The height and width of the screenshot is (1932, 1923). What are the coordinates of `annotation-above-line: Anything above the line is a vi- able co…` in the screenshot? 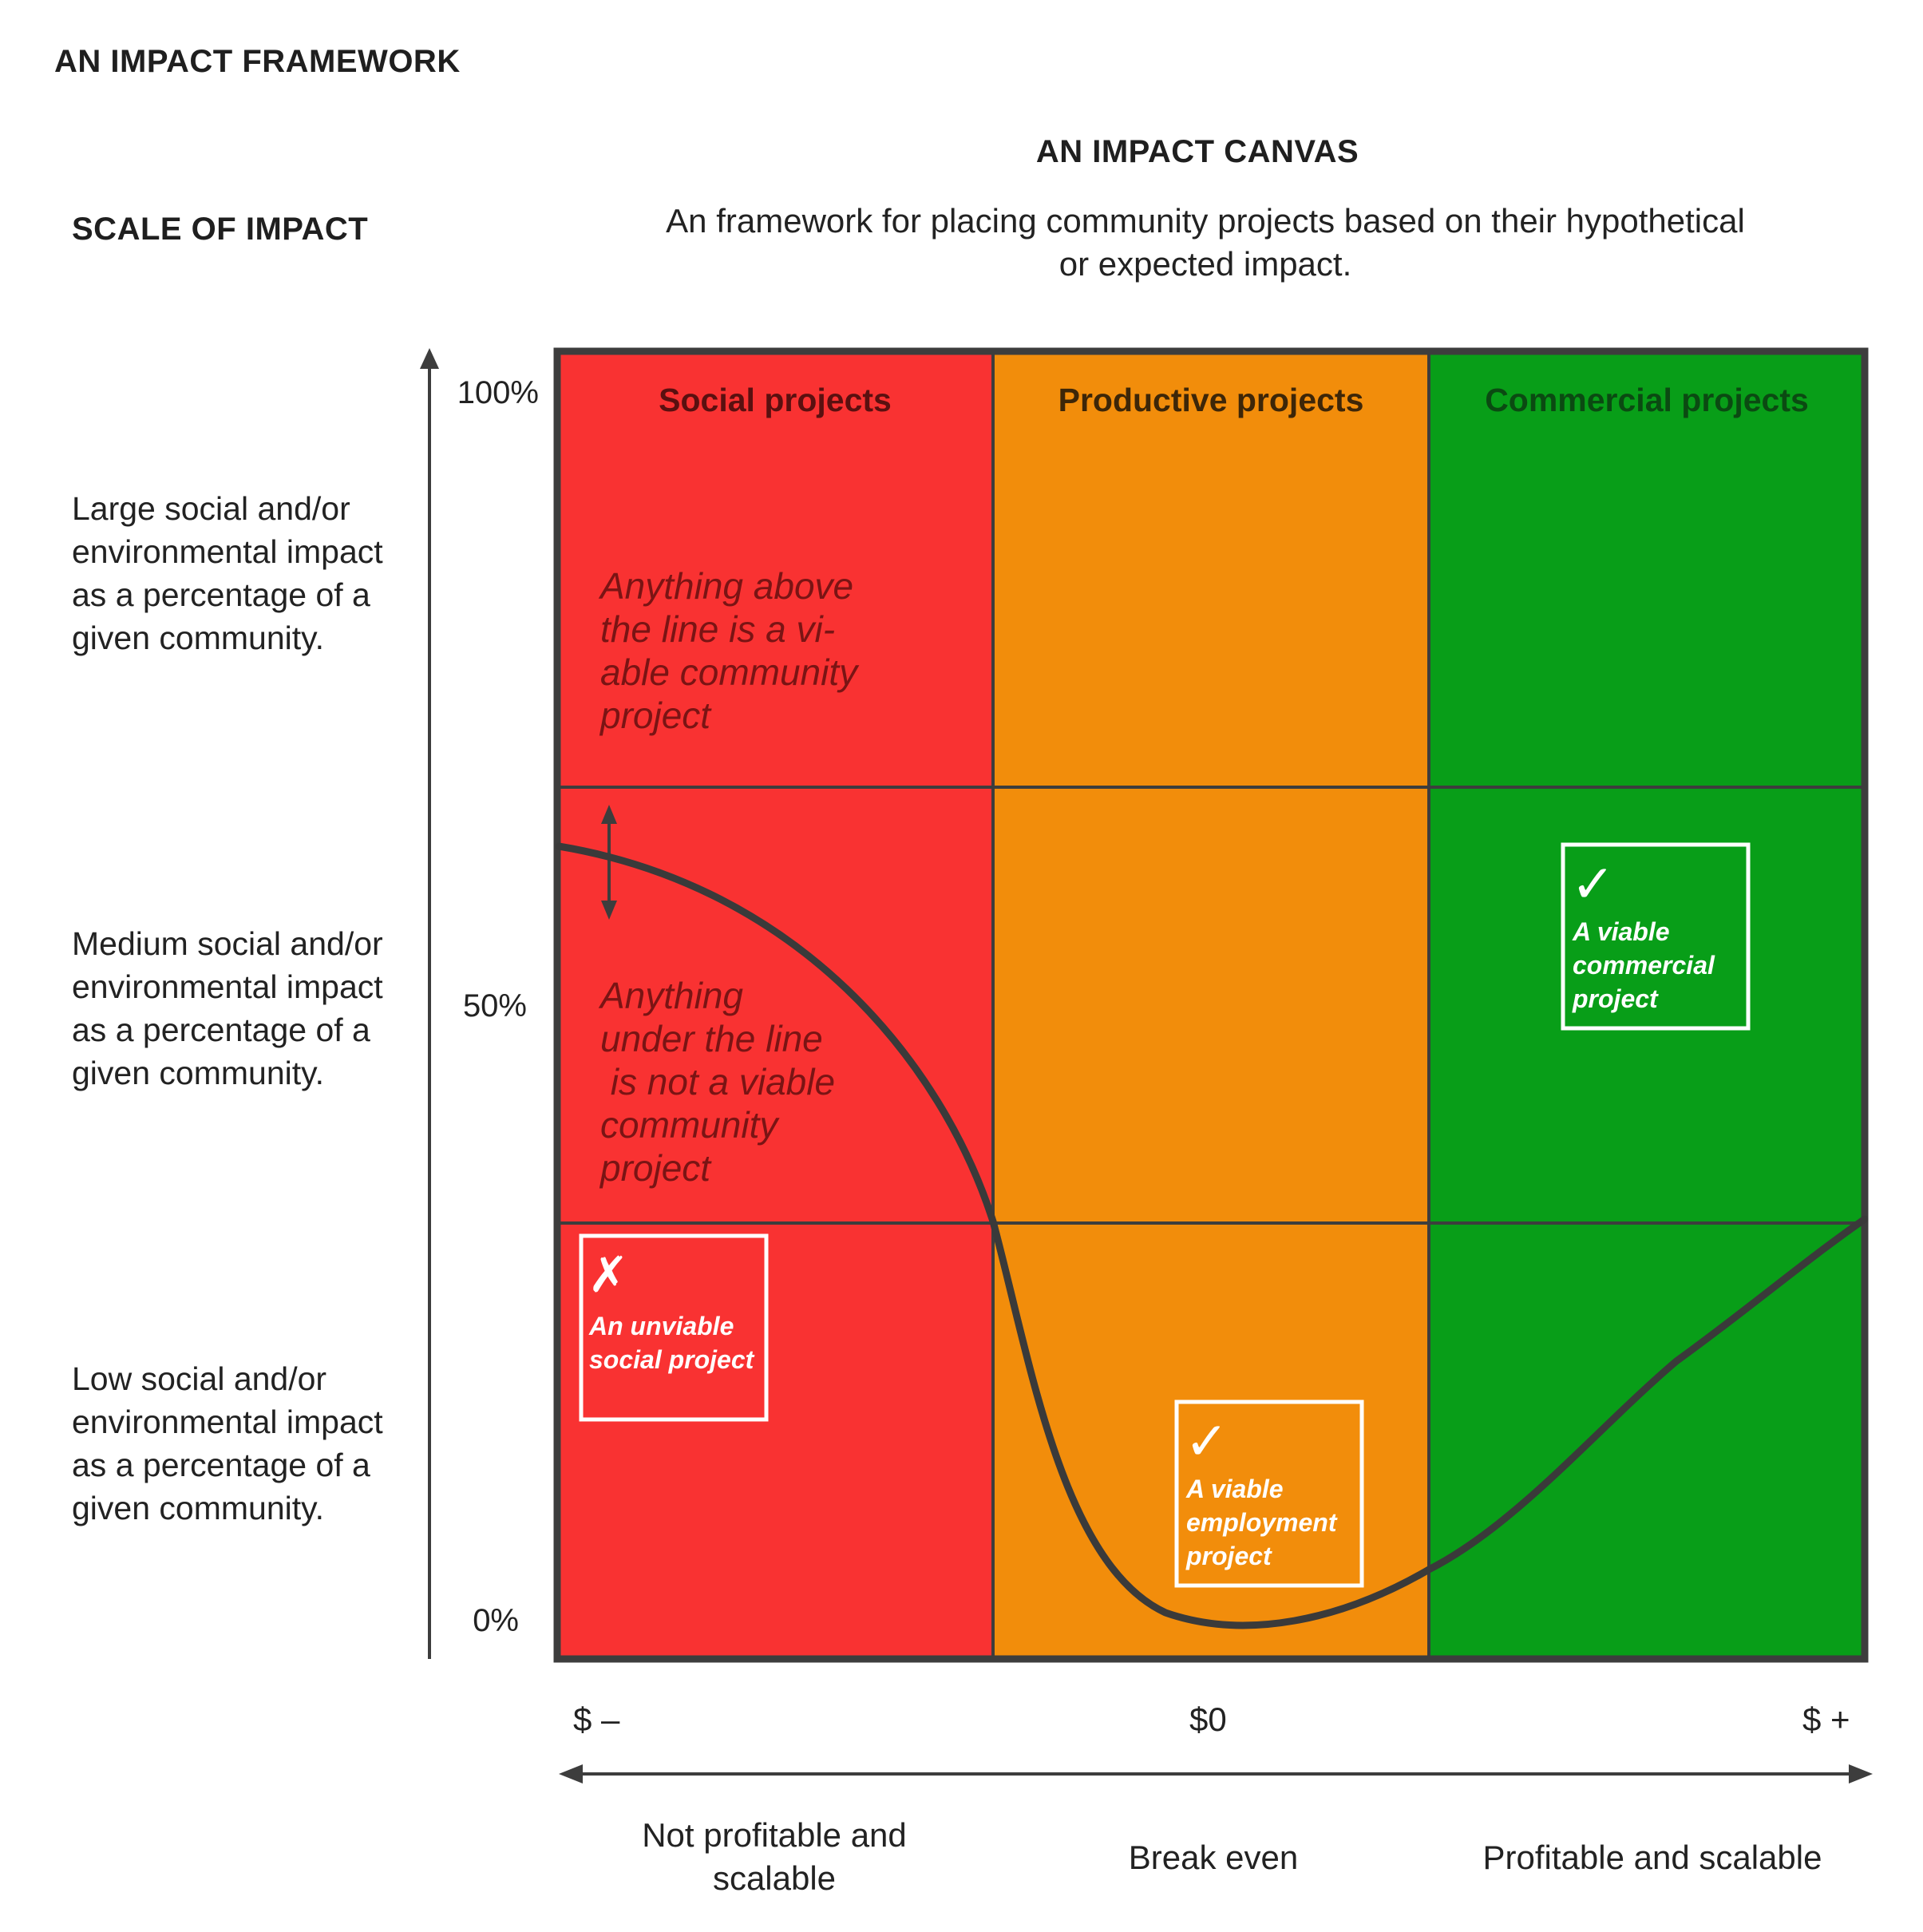 It's located at (729, 650).